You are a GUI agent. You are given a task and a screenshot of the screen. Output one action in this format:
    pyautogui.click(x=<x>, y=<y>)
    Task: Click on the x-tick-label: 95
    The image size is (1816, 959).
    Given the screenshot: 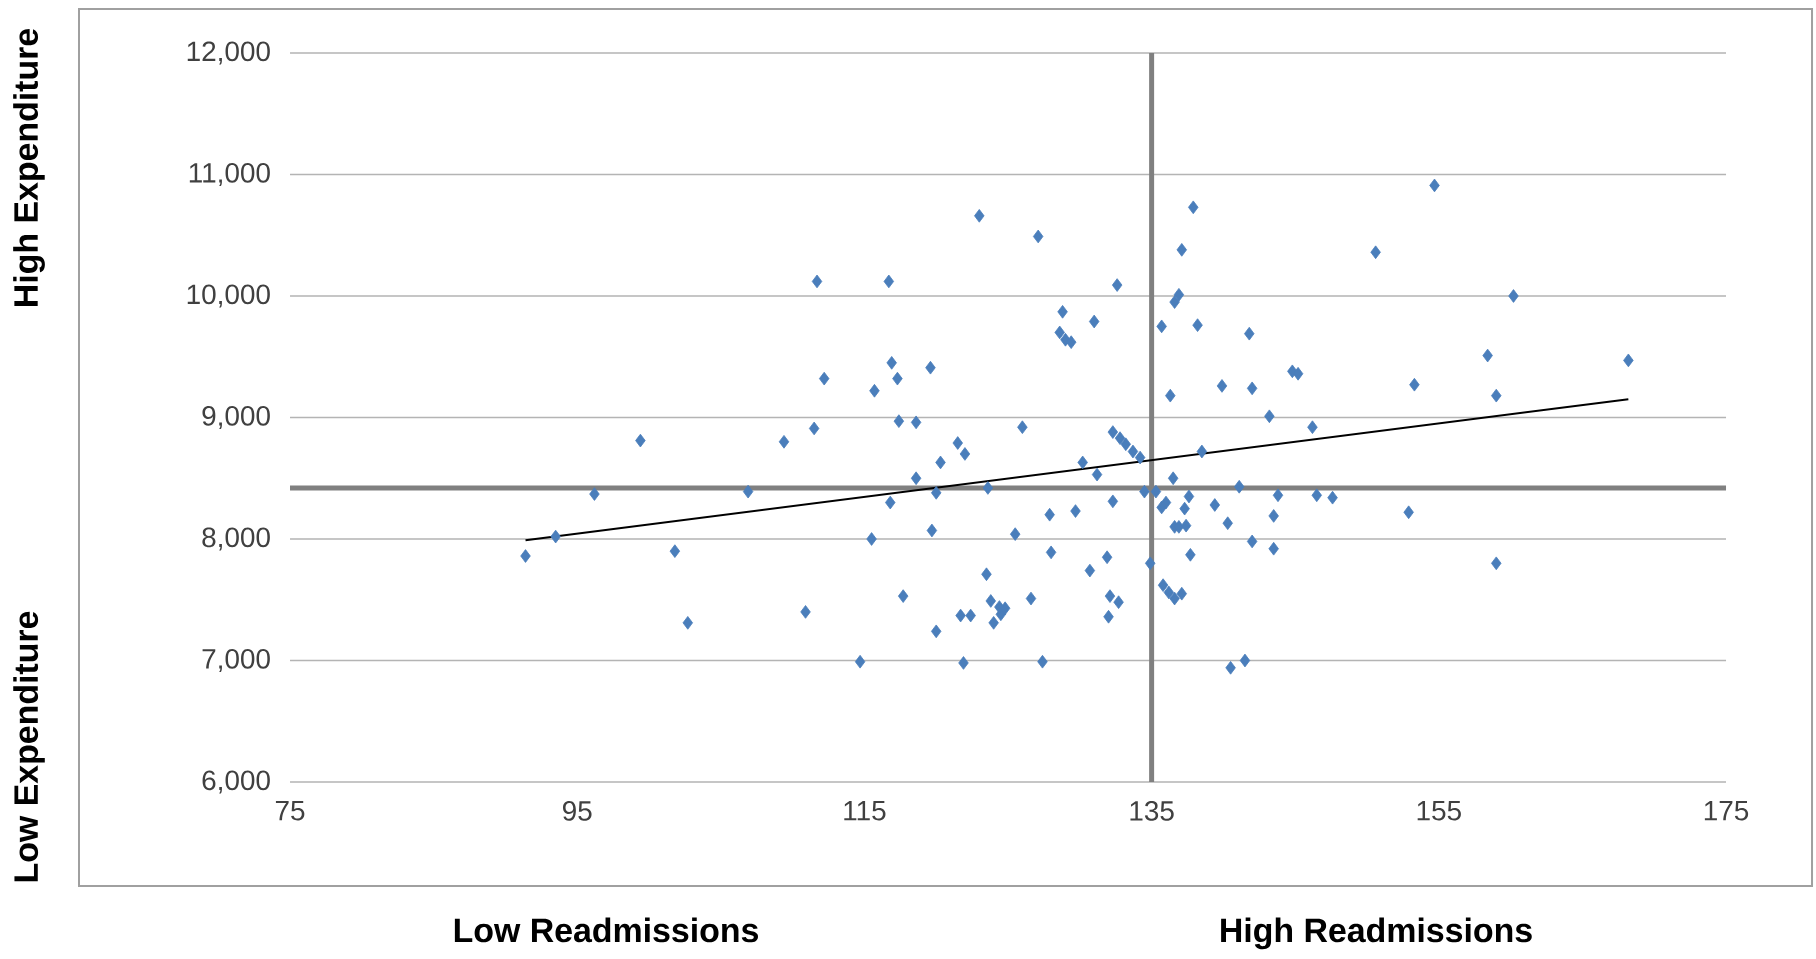 What is the action you would take?
    pyautogui.click(x=577, y=811)
    